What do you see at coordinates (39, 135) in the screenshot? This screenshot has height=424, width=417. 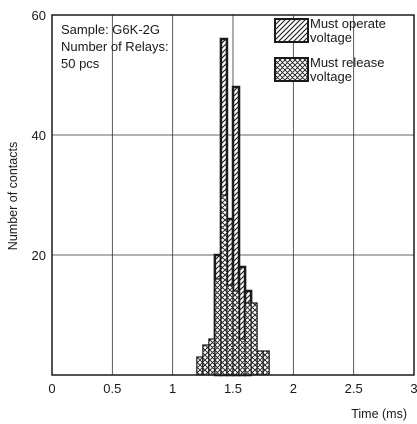 I see `y-tick-label: 40` at bounding box center [39, 135].